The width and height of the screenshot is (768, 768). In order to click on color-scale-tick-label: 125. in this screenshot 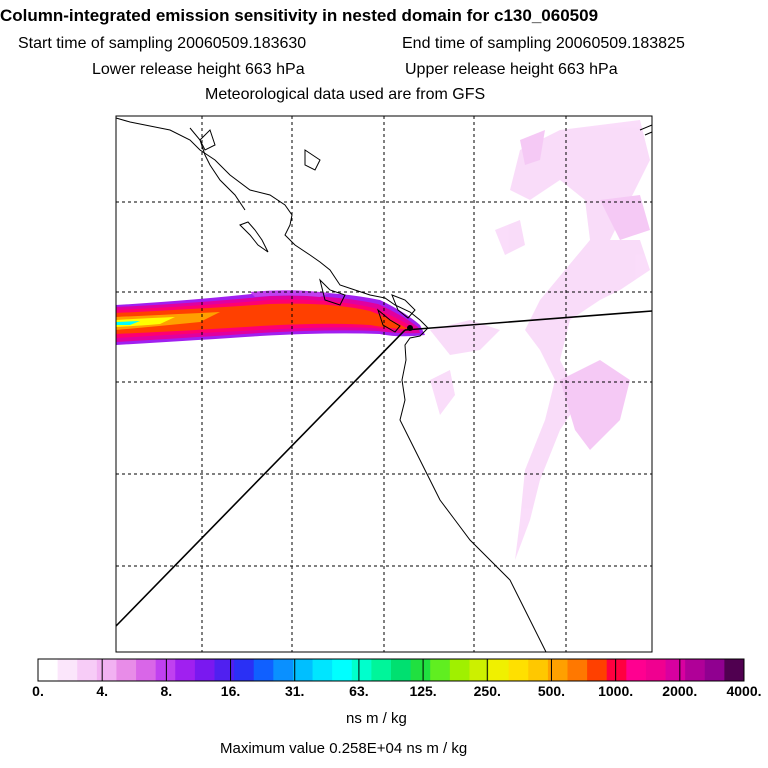, I will do `click(423, 691)`.